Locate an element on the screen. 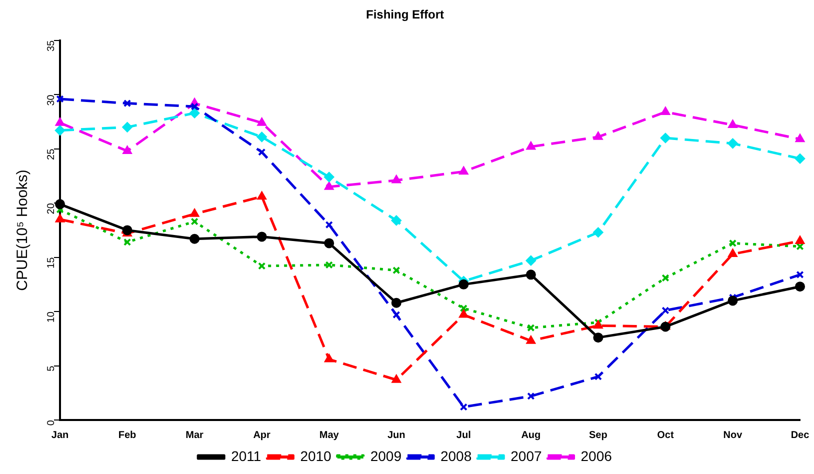  y-tick-label: 35 is located at coordinates (51, 46).